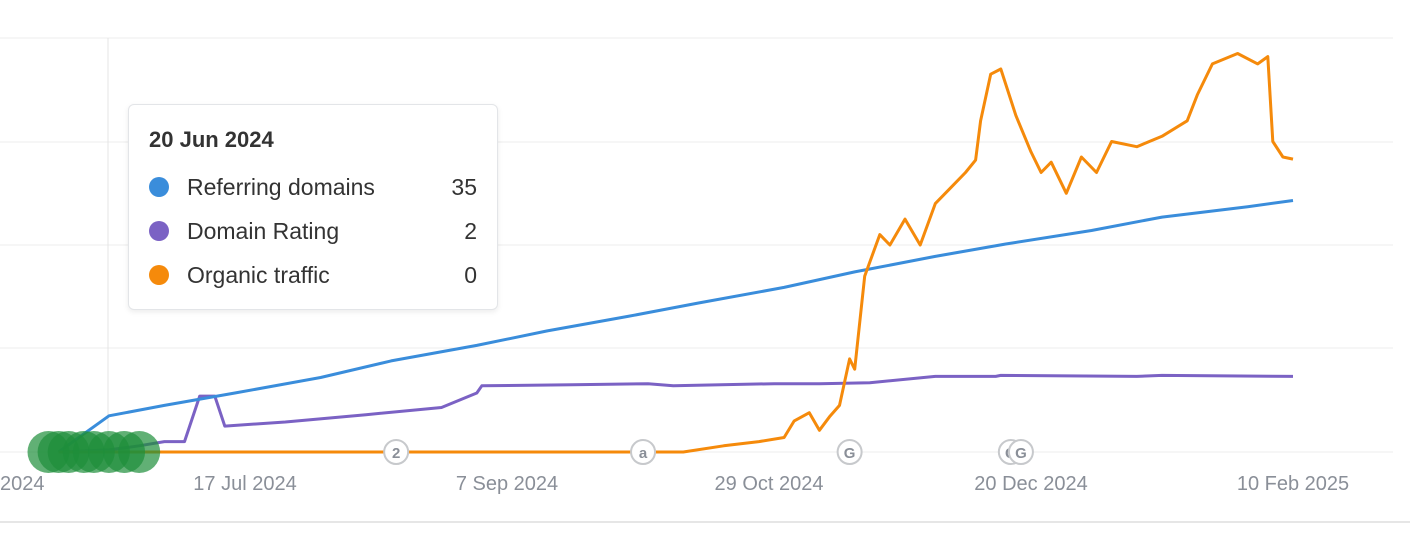 Image resolution: width=1410 pixels, height=540 pixels. What do you see at coordinates (464, 187) in the screenshot?
I see `tooltip-series-value: 35` at bounding box center [464, 187].